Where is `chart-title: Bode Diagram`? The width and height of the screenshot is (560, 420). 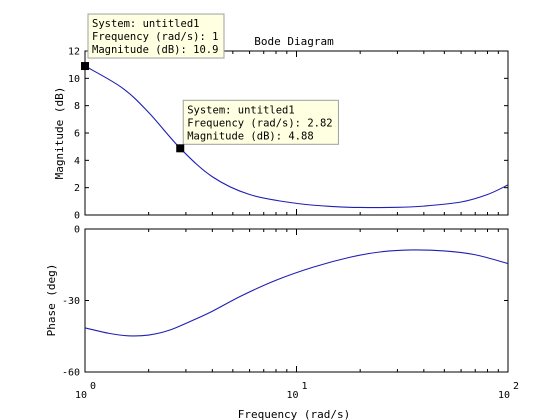 chart-title: Bode Diagram is located at coordinates (294, 41).